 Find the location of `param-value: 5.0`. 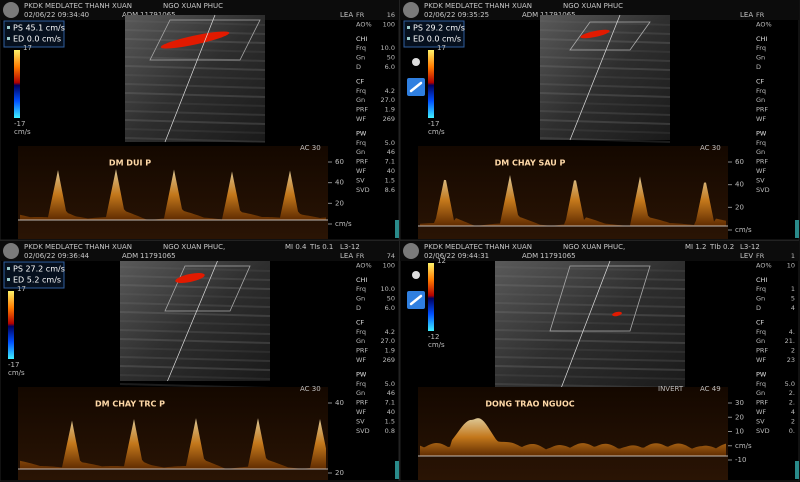

param-value: 5.0 is located at coordinates (390, 384).